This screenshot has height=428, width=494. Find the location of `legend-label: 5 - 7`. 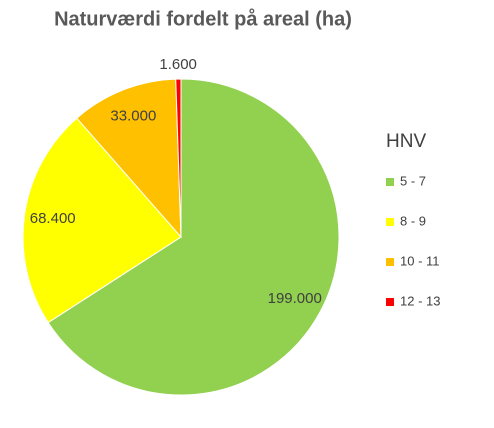

legend-label: 5 - 7 is located at coordinates (413, 180).